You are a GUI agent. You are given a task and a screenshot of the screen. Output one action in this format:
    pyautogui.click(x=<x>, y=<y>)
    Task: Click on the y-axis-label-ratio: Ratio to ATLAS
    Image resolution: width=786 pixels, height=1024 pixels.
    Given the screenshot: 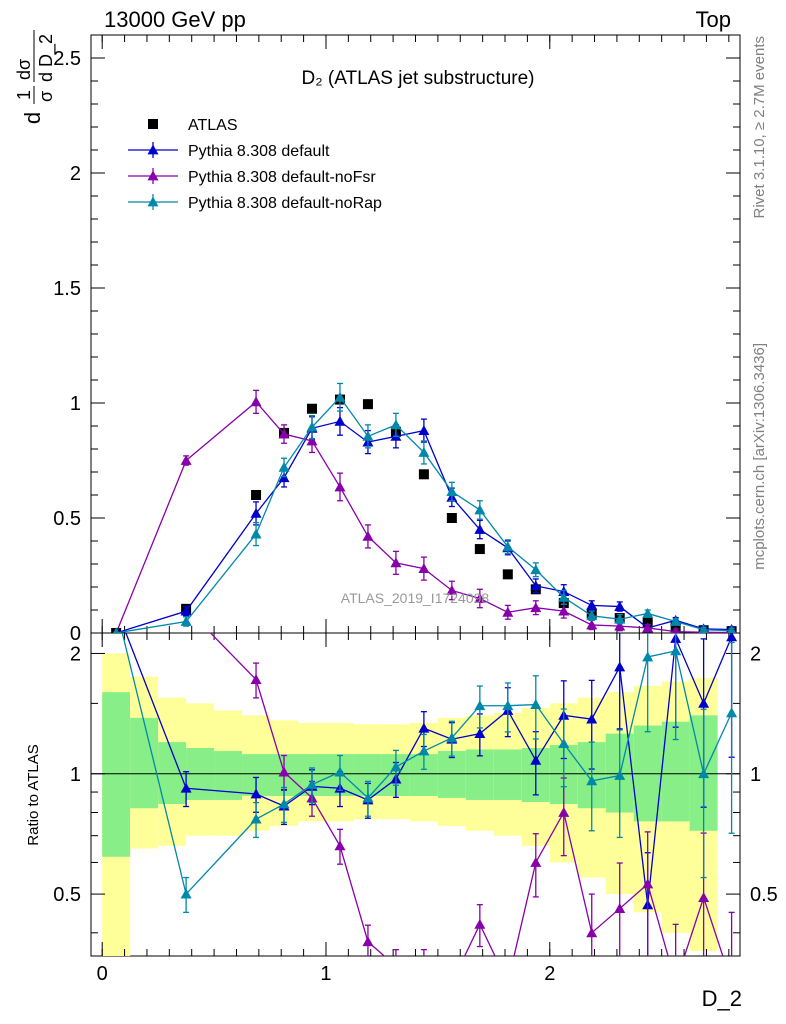 What is the action you would take?
    pyautogui.click(x=33, y=794)
    